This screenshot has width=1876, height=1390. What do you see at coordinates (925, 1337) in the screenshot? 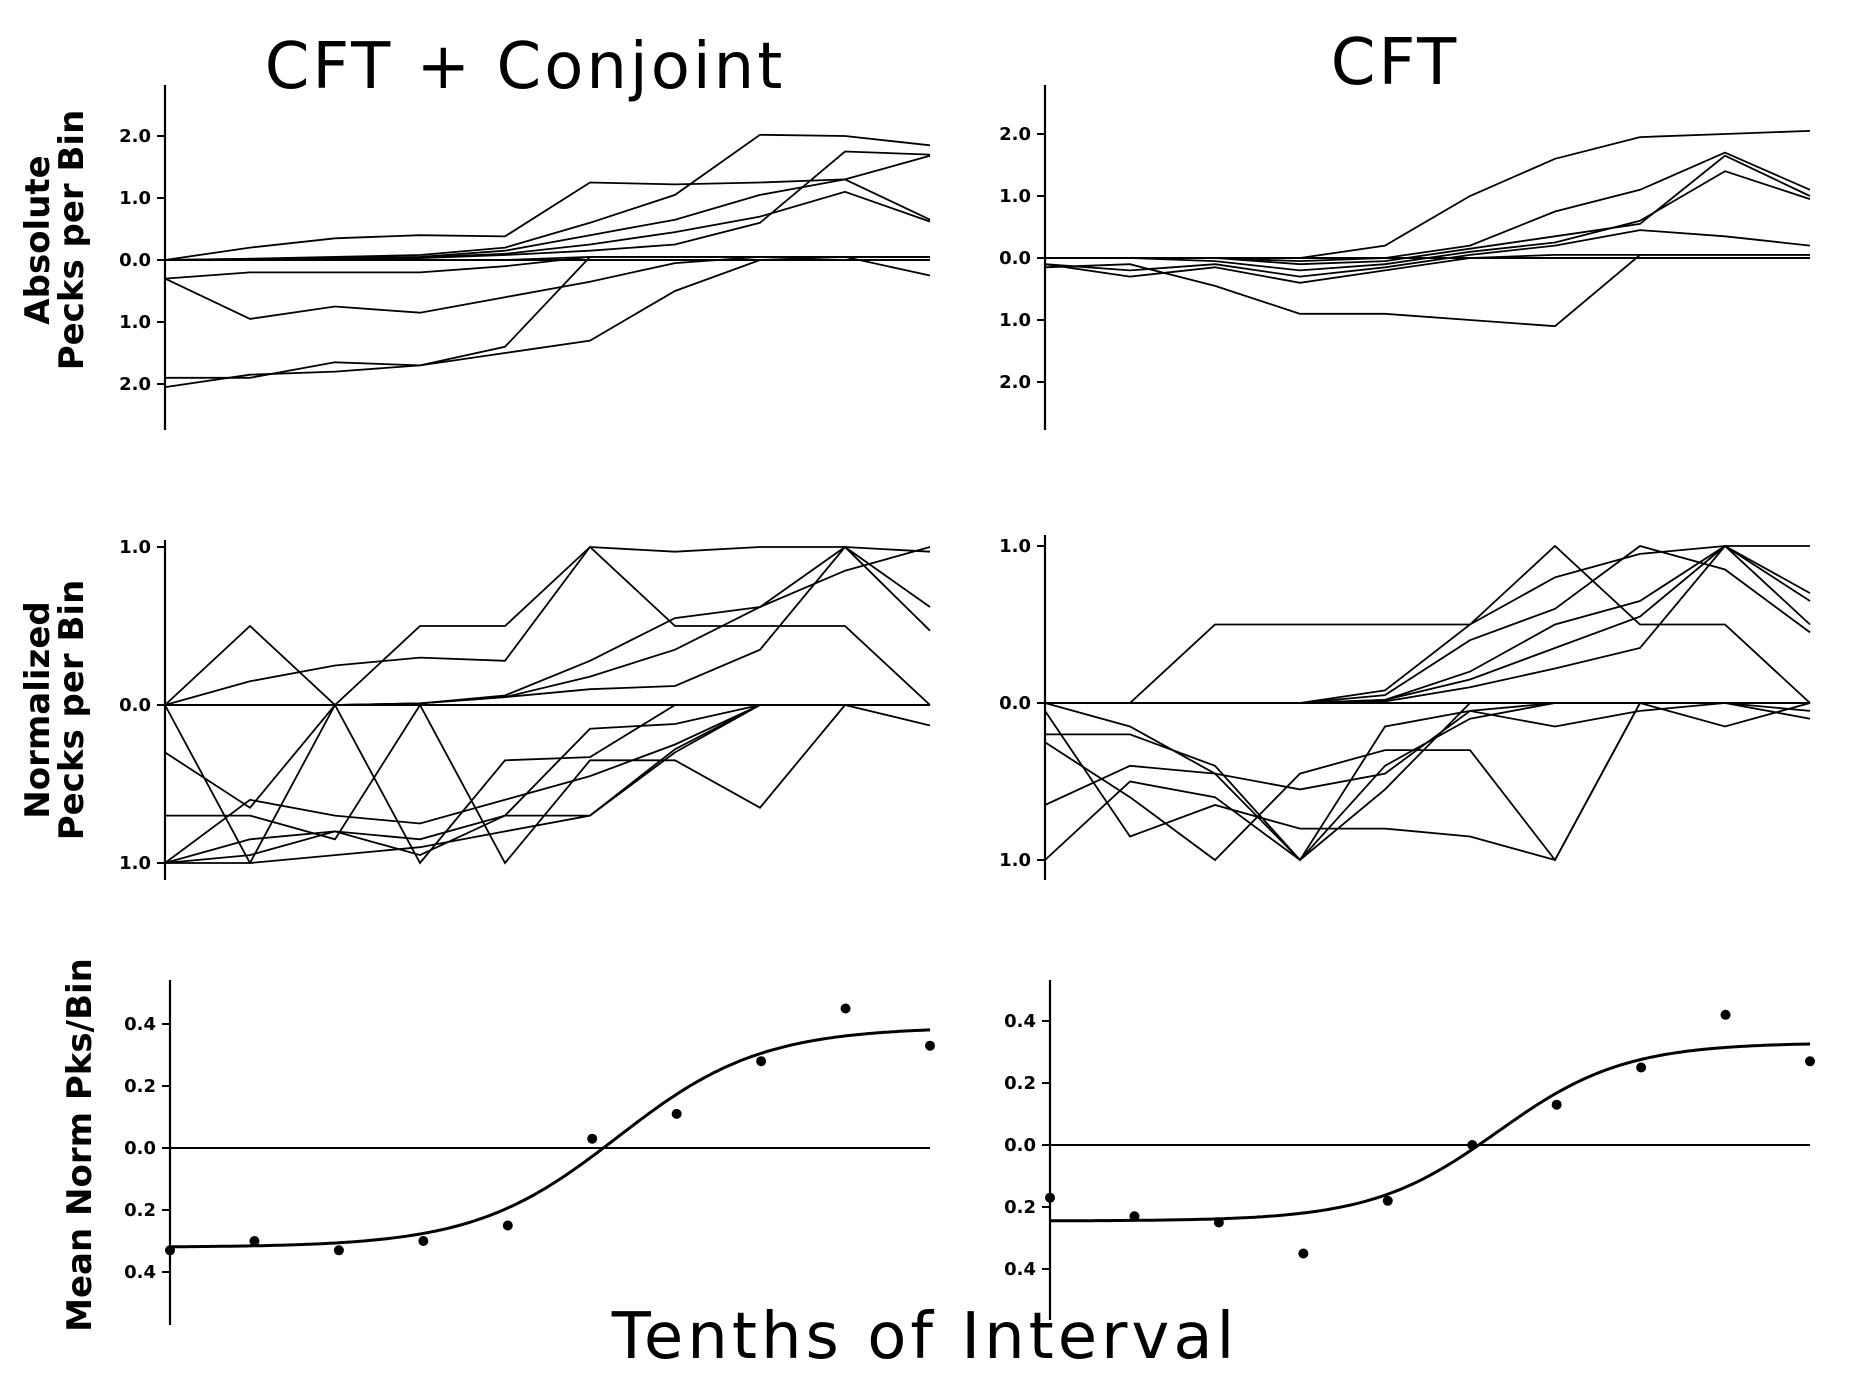
I see `x-axis-title: Tenths of Interval` at bounding box center [925, 1337].